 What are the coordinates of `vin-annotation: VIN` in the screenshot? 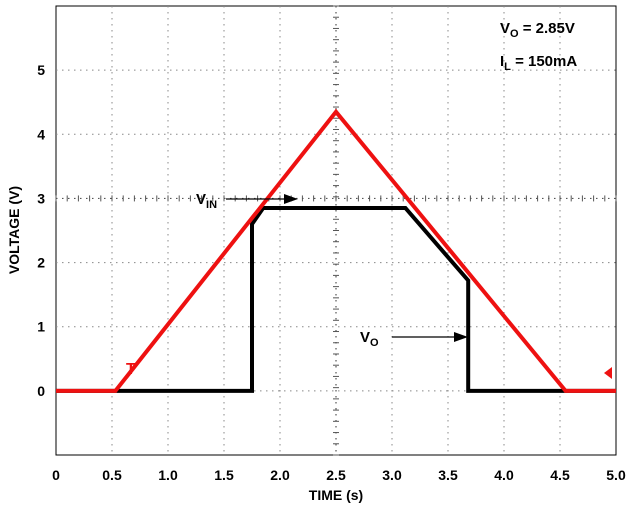 It's located at (247, 201).